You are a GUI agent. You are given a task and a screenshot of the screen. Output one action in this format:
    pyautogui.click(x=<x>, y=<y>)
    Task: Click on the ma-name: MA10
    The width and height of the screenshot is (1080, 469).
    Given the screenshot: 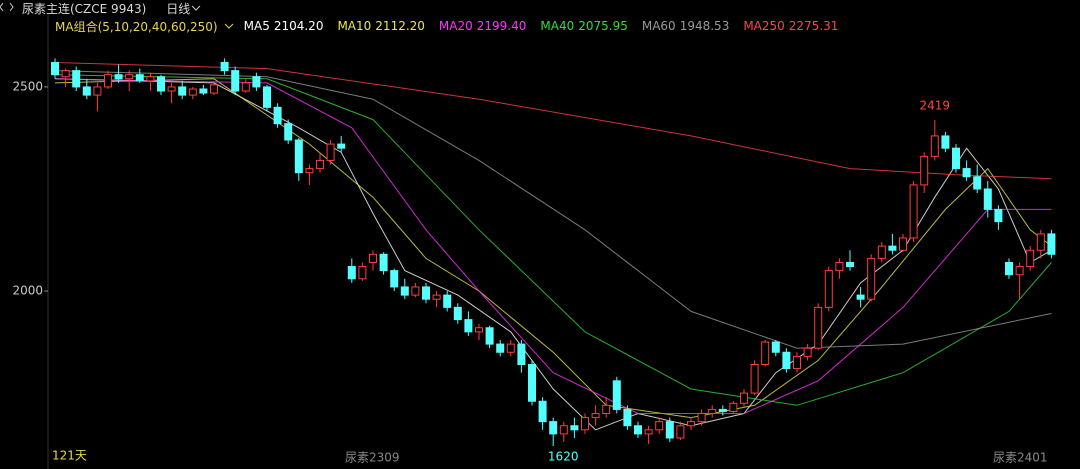 What is the action you would take?
    pyautogui.click(x=354, y=26)
    